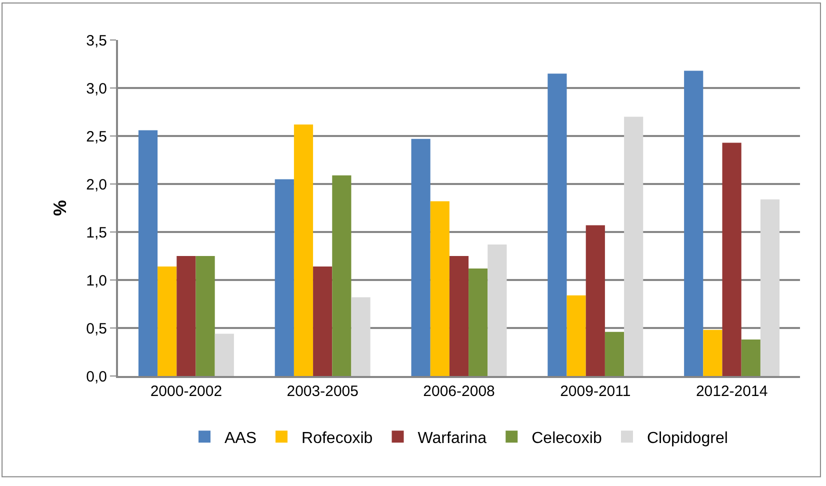 The image size is (826, 486). I want to click on legend-label: Clopidogrel, so click(687, 438).